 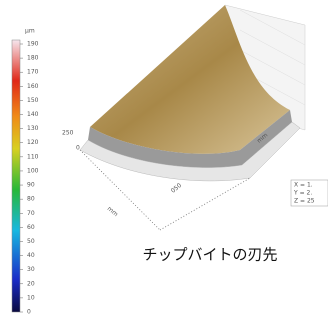 I want to click on tick-label: 120, so click(x=33, y=142).